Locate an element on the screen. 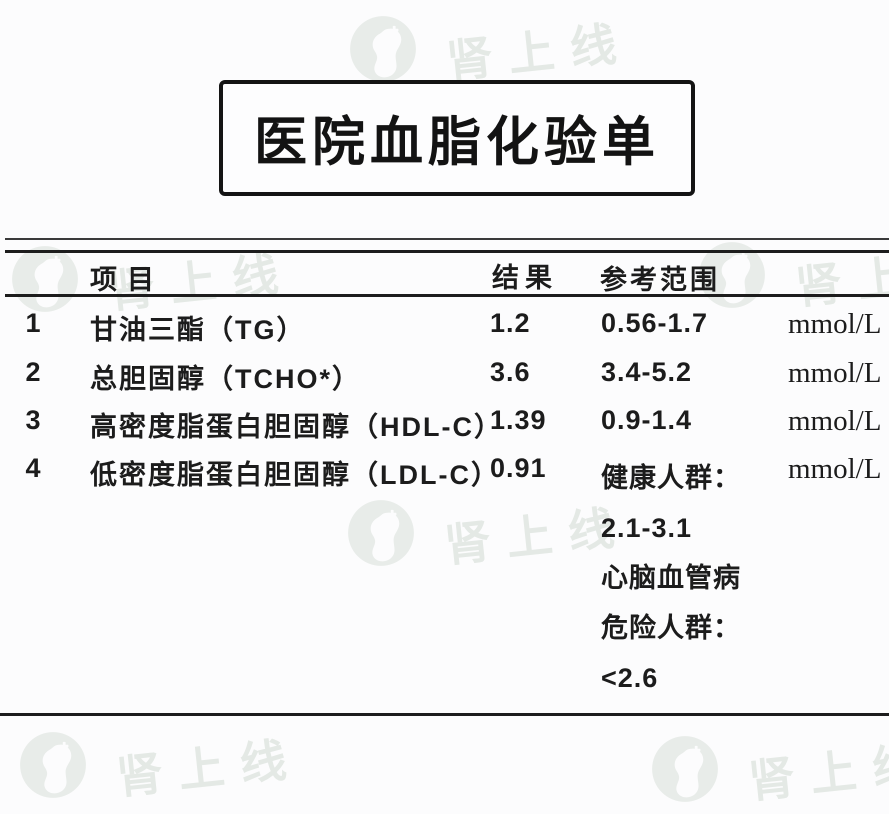 The width and height of the screenshot is (889, 814). test-item-name: 高密度脂蛋白胆固醇（HDL-C） is located at coordinates (296, 427).